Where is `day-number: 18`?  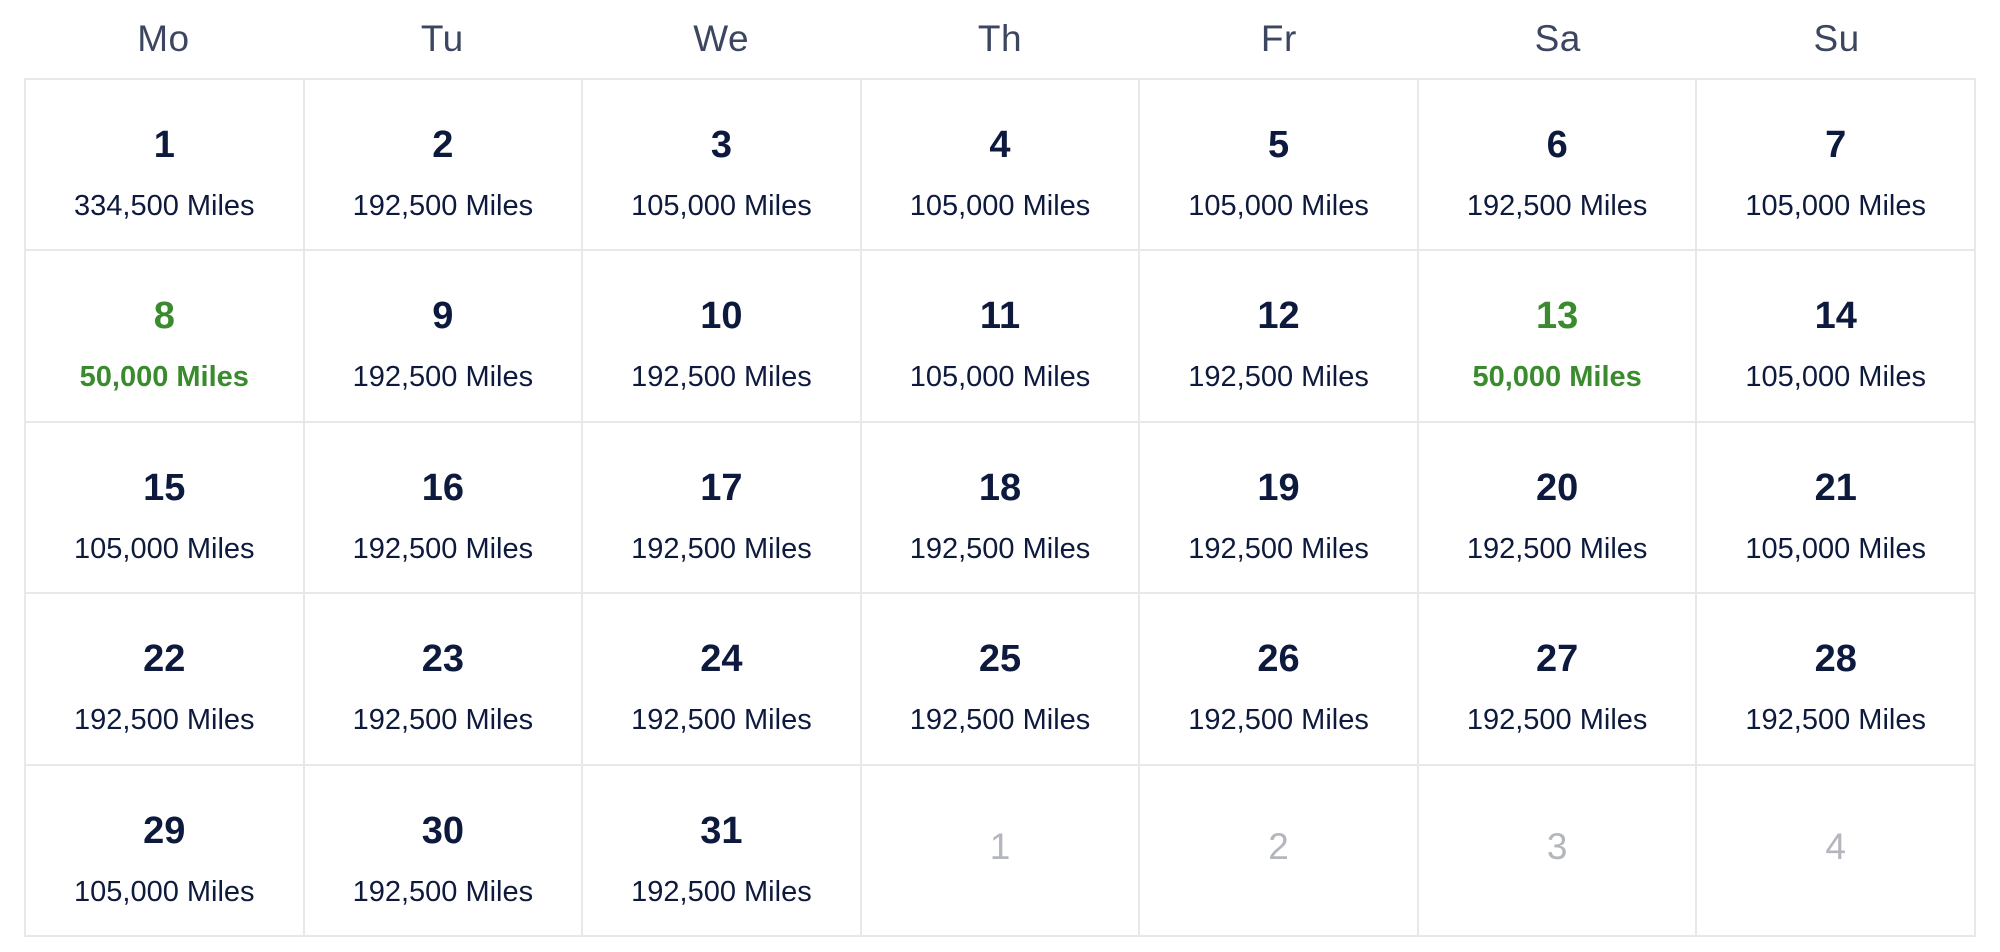
day-number: 18 is located at coordinates (1000, 487).